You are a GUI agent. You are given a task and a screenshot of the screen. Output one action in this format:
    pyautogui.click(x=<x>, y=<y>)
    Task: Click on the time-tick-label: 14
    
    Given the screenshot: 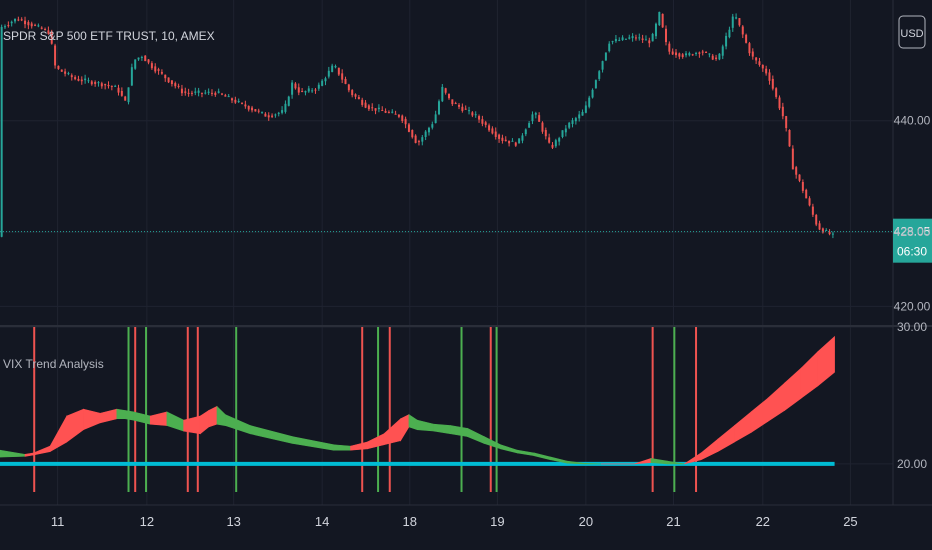 What is the action you would take?
    pyautogui.click(x=322, y=521)
    